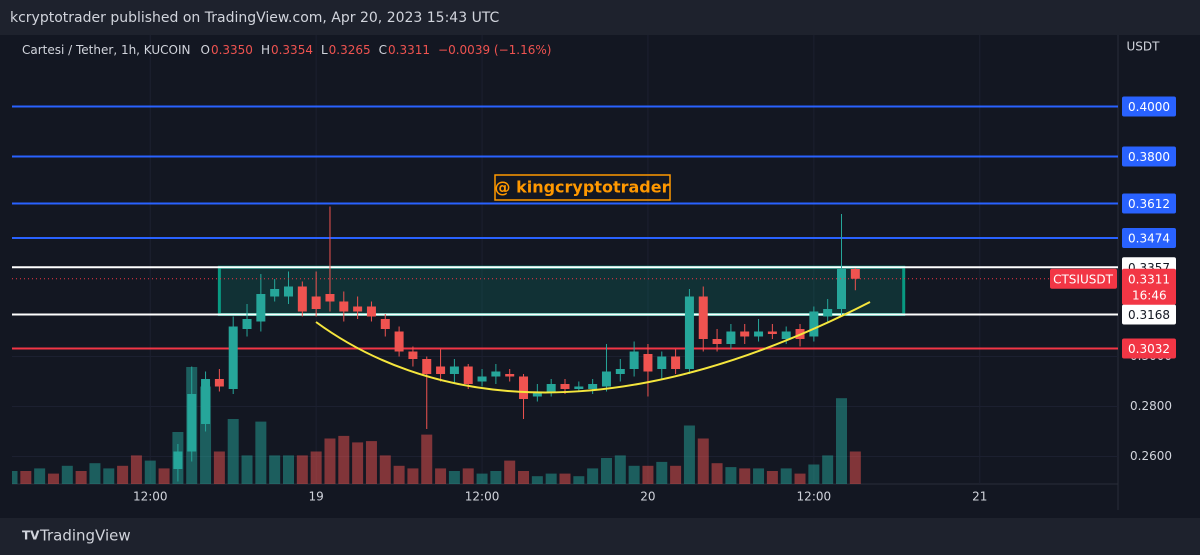  Describe the element at coordinates (1149, 315) in the screenshot. I see `level-label: 0.3168` at that location.